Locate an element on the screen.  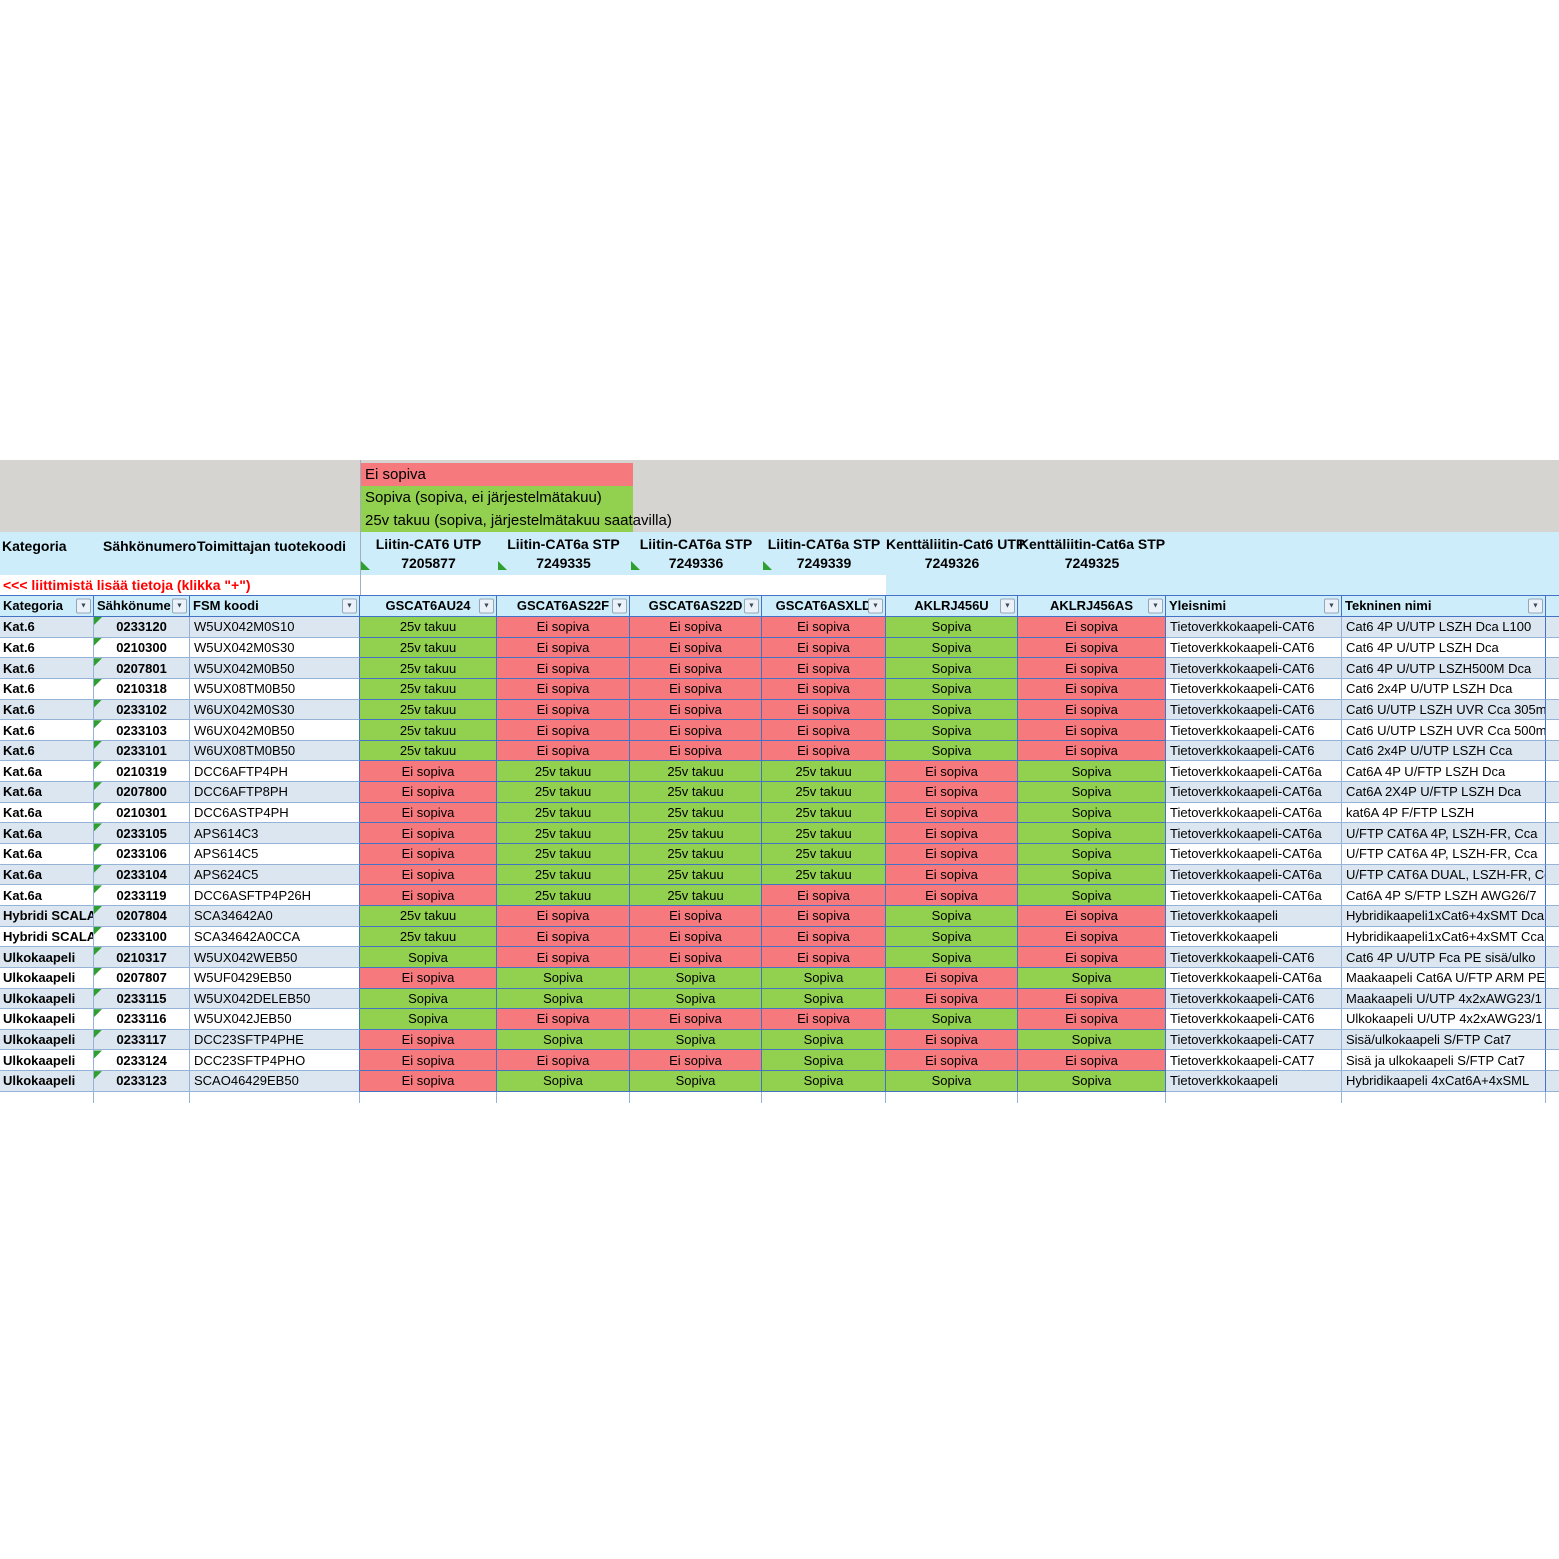
technical-name-cell: U/FTP CAT6A DUAL, LSZH-FR, Cca is located at coordinates (1444, 875).